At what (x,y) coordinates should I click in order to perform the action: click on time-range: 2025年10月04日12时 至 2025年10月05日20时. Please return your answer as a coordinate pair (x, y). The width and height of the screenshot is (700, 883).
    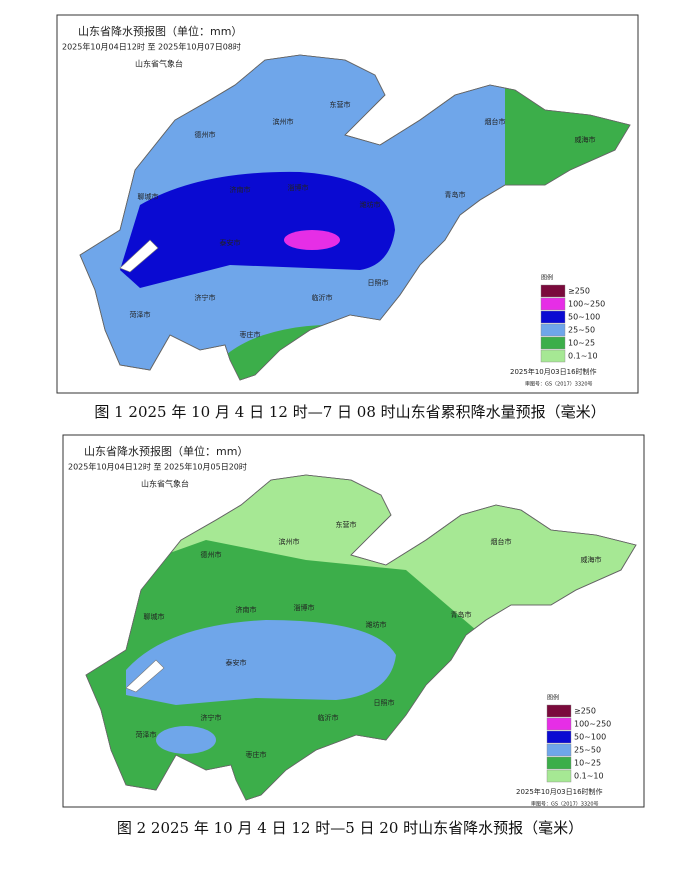
    Looking at the image, I should click on (157, 467).